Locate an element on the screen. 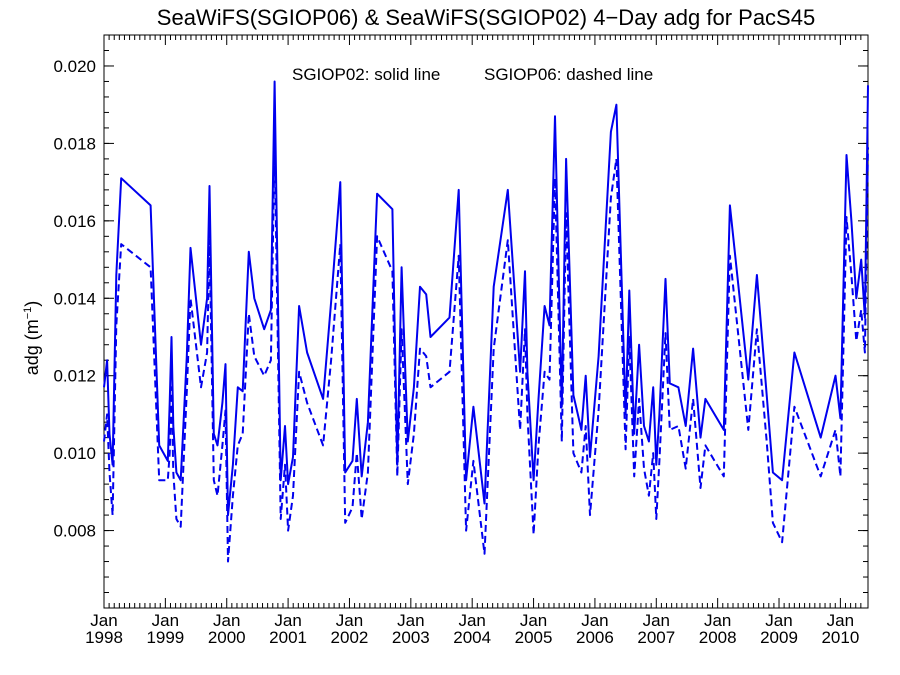  x-tick-year: 1998 is located at coordinates (104, 637).